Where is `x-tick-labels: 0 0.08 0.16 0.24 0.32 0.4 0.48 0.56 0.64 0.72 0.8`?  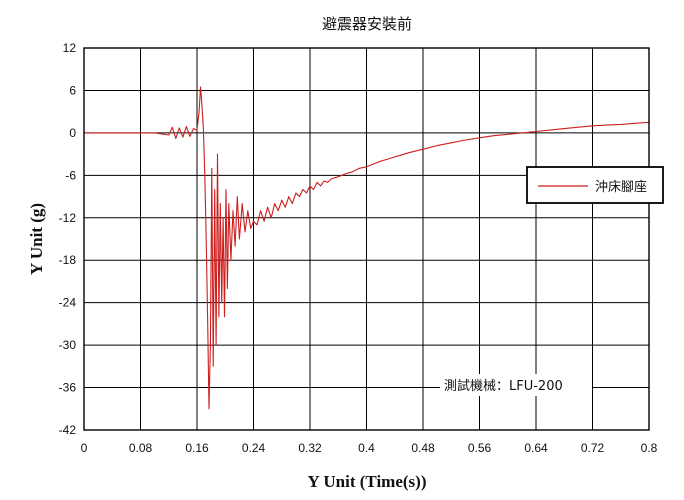 x-tick-labels: 0 0.08 0.16 0.24 0.32 0.4 0.48 0.56 0.64 0.72 0.8 is located at coordinates (369, 448).